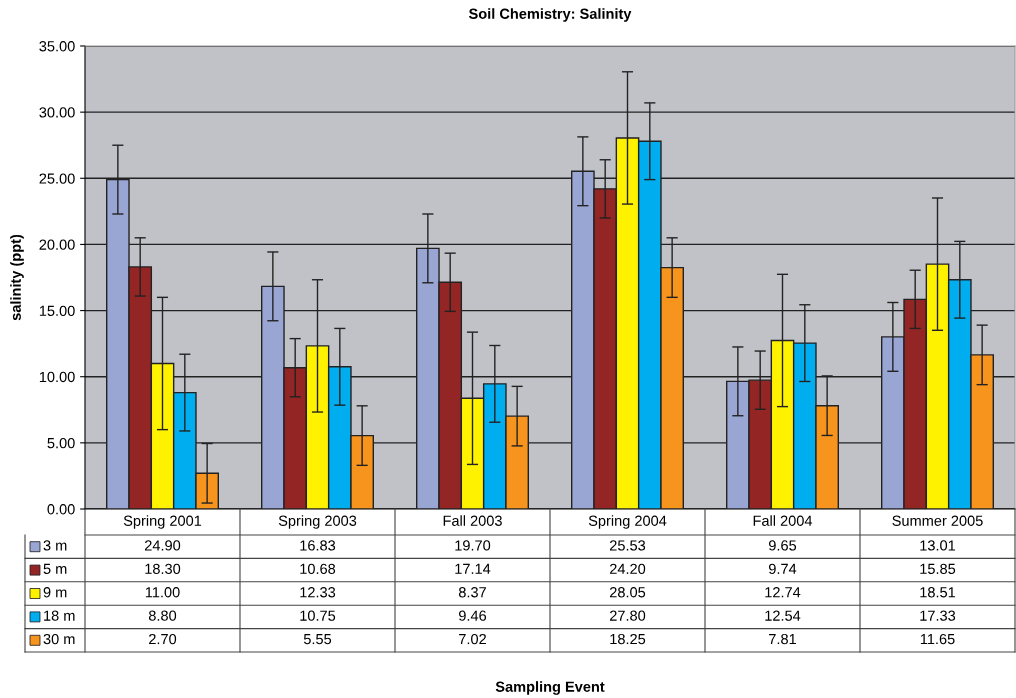 The width and height of the screenshot is (1016, 698). Describe the element at coordinates (57, 244) in the screenshot. I see `y-tick-label: 20.00` at that location.